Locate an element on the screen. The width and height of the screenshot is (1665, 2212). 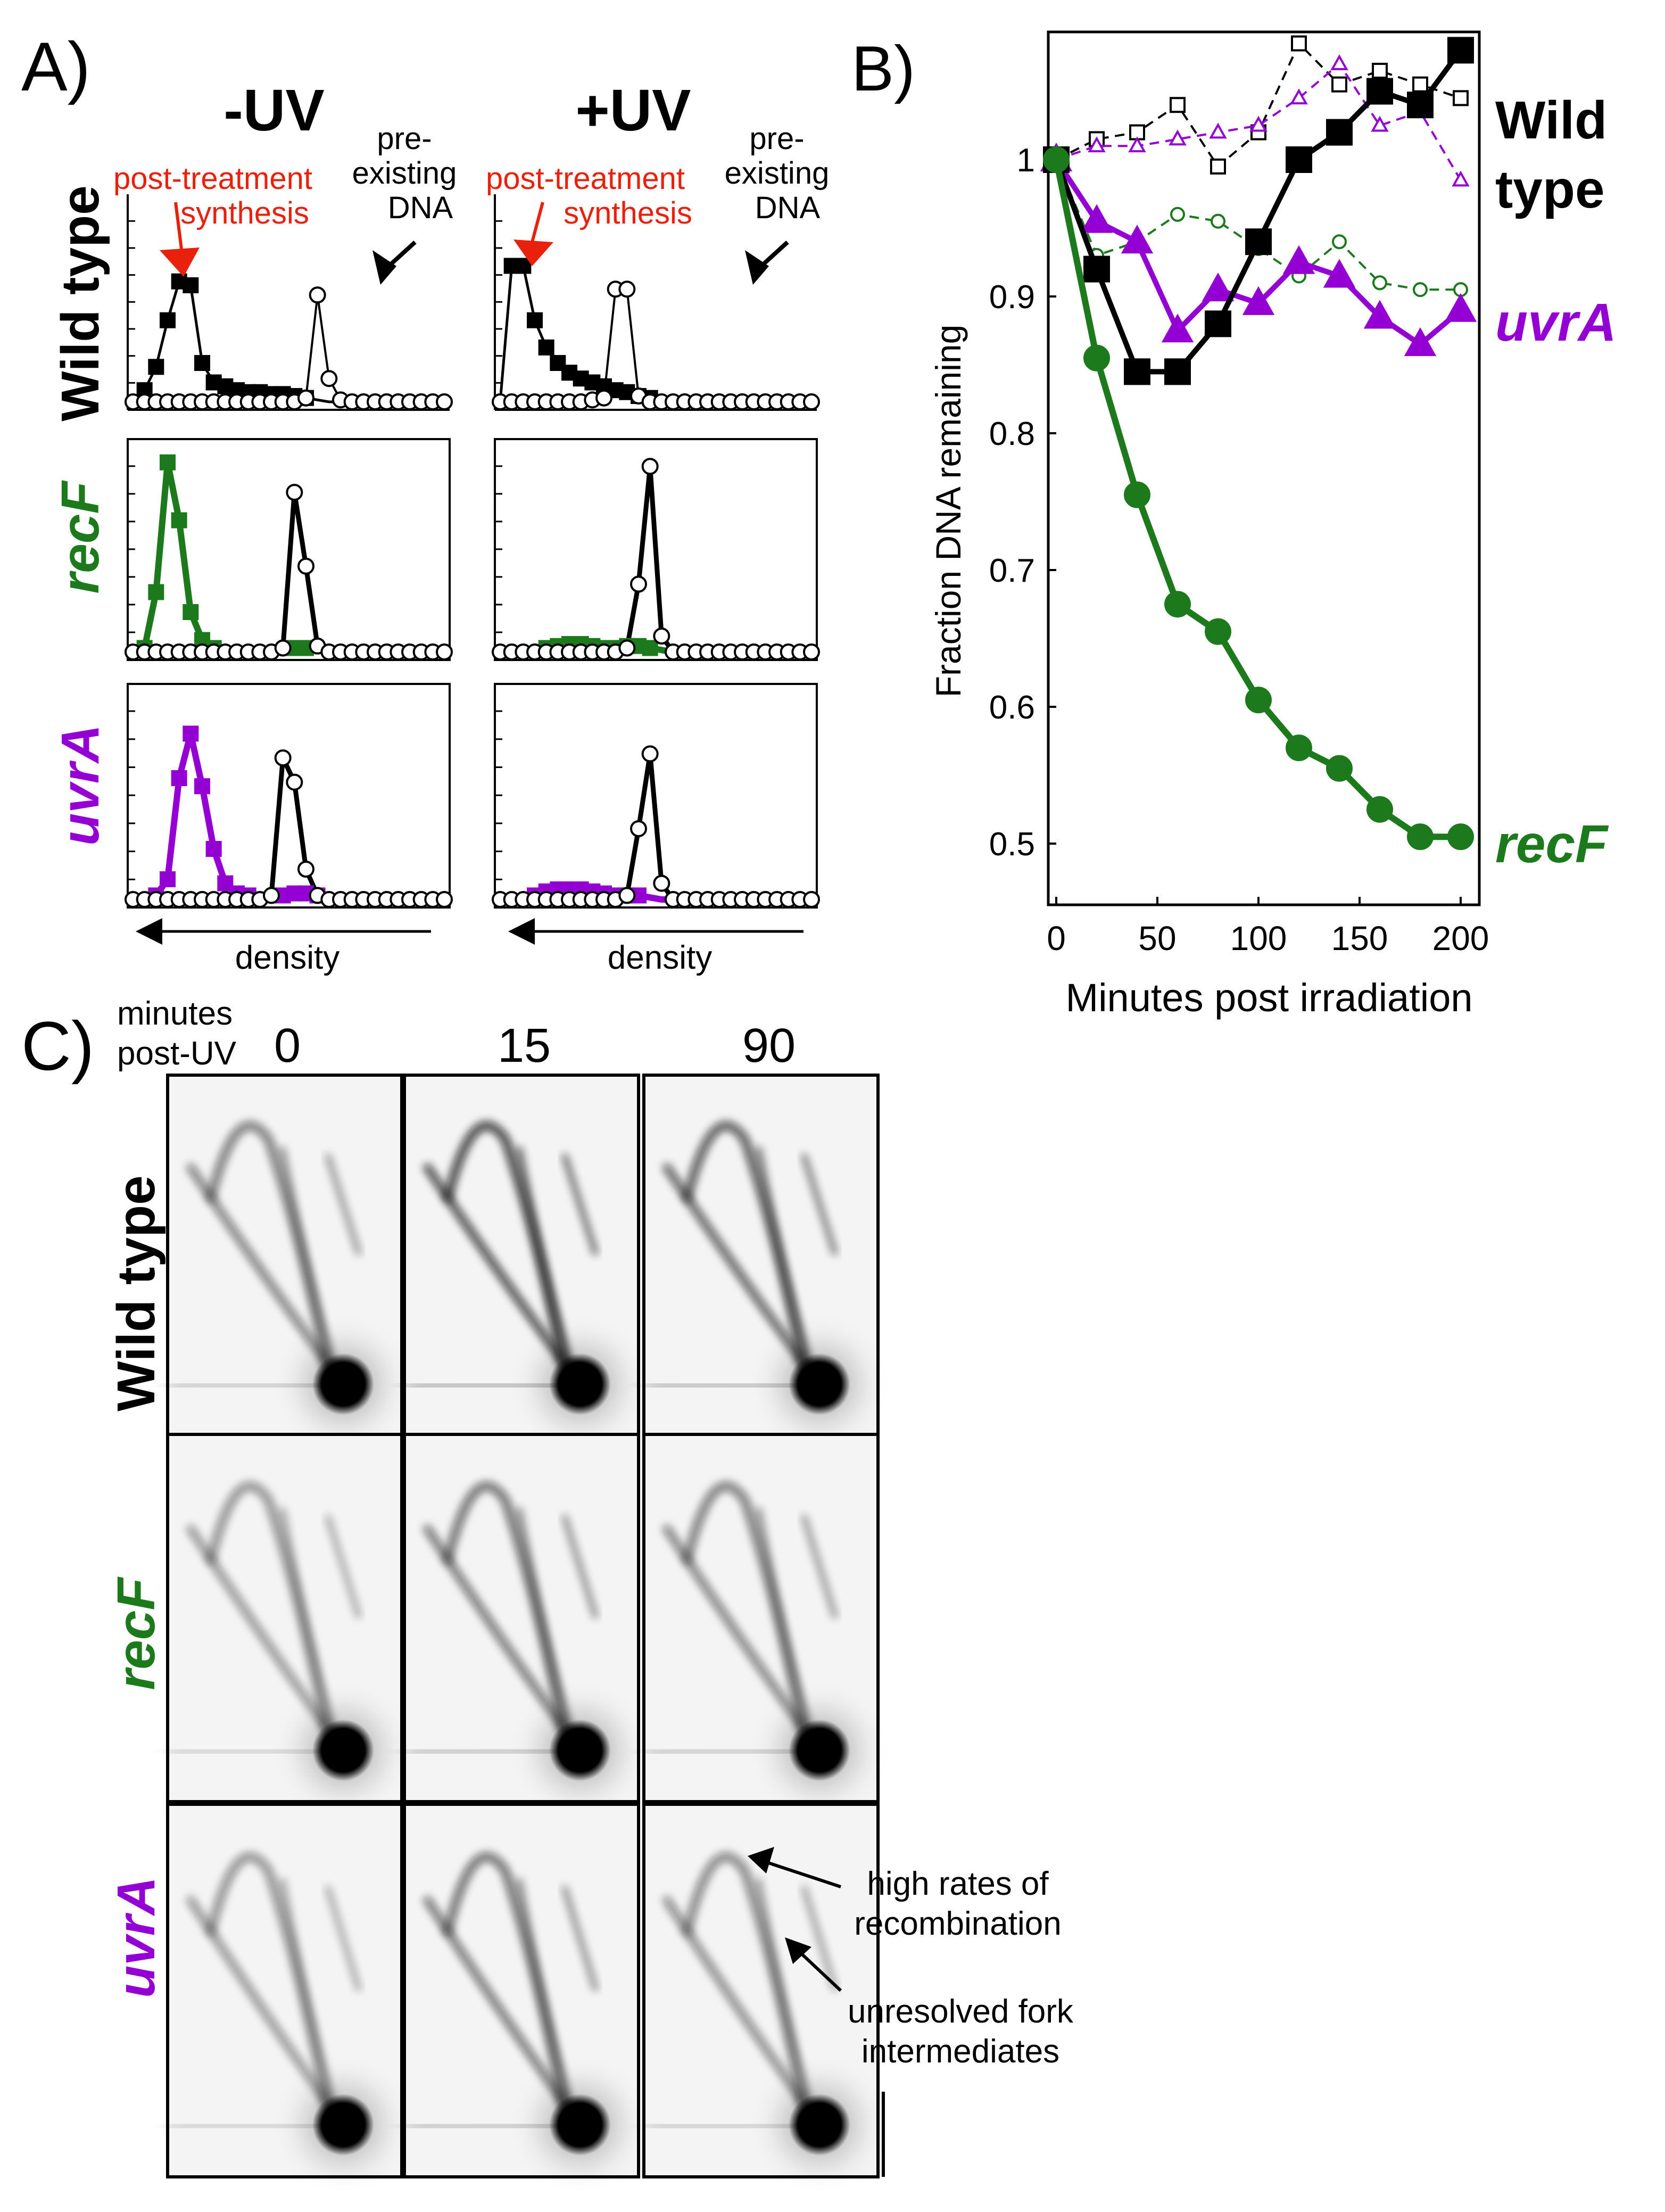
row-label-recf-c: recF is located at coordinates (136, 1633).